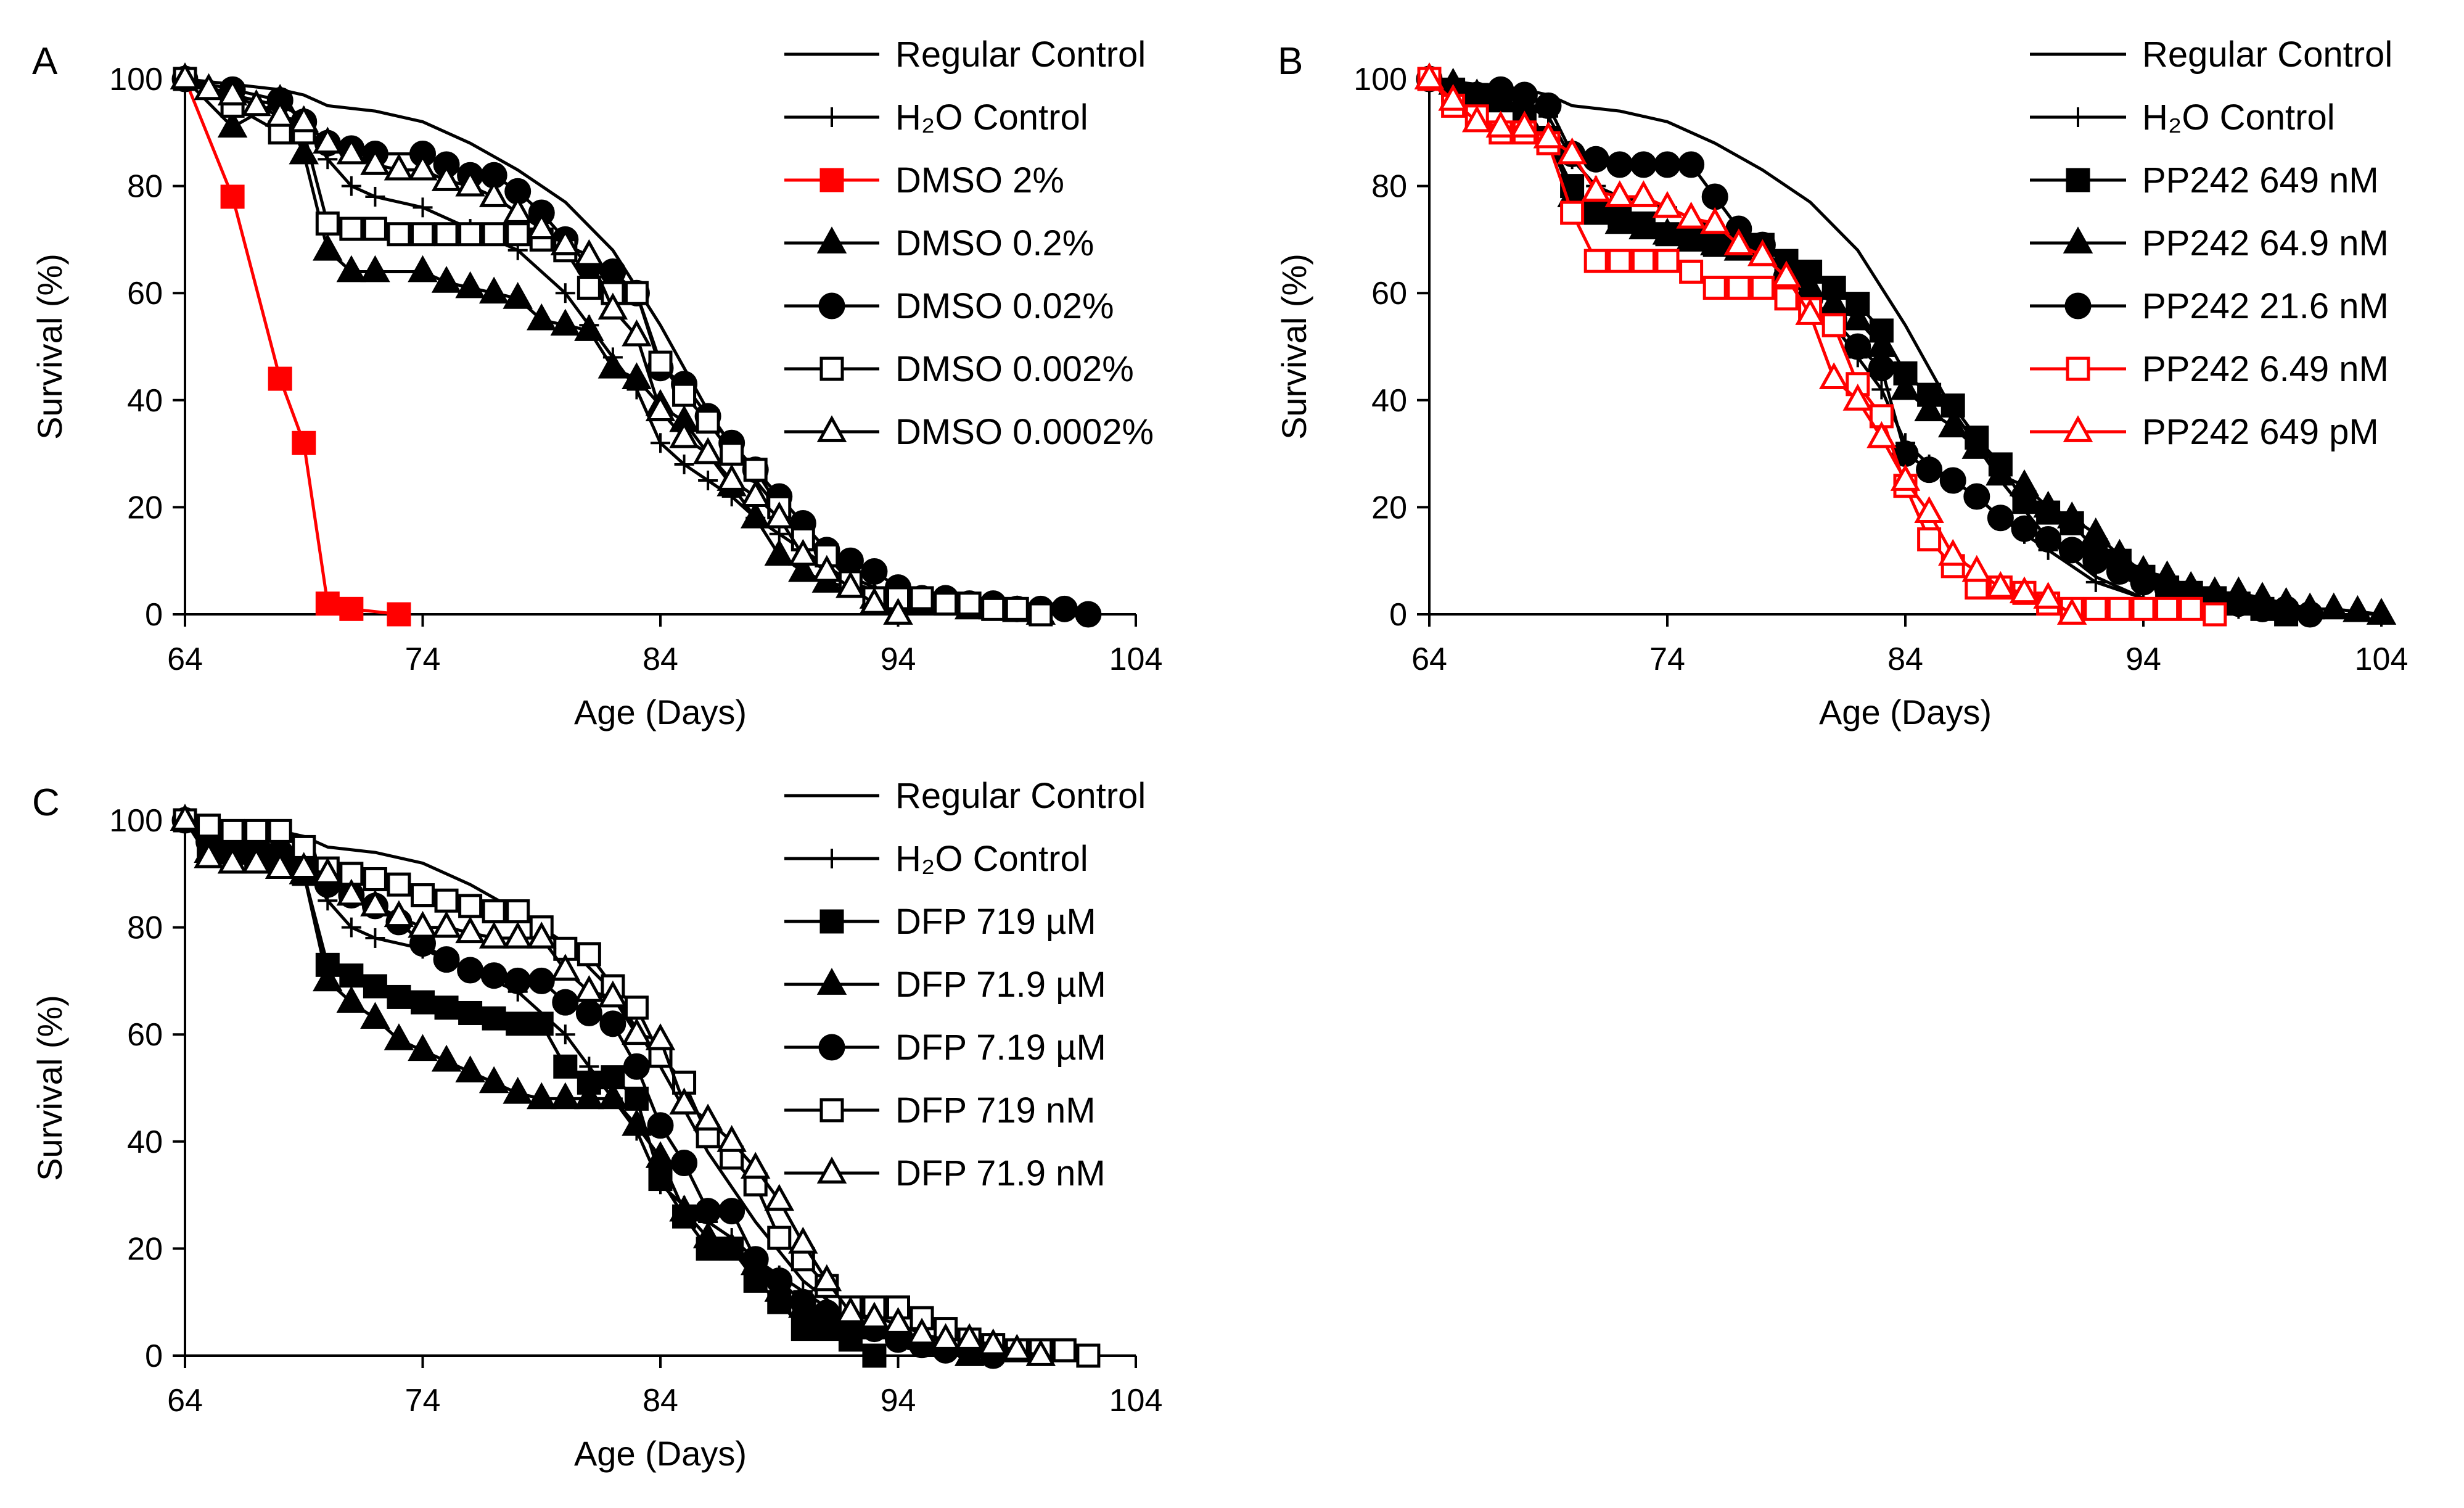 The width and height of the screenshot is (2464, 1508). I want to click on legend-item: PP242 649 pM, so click(2204, 432).